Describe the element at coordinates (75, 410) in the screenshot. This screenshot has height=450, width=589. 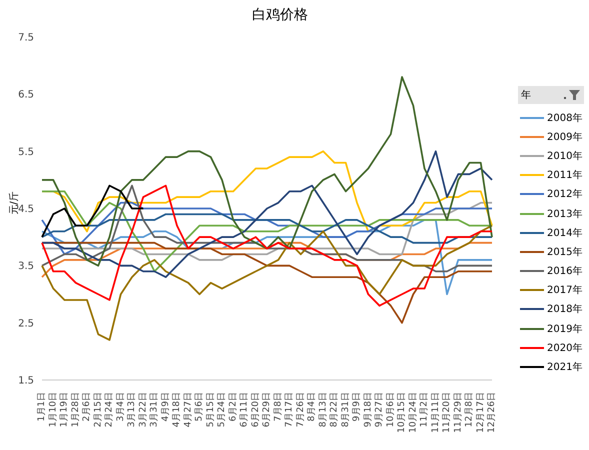
I see `x-tick-label: 1月28日` at that location.